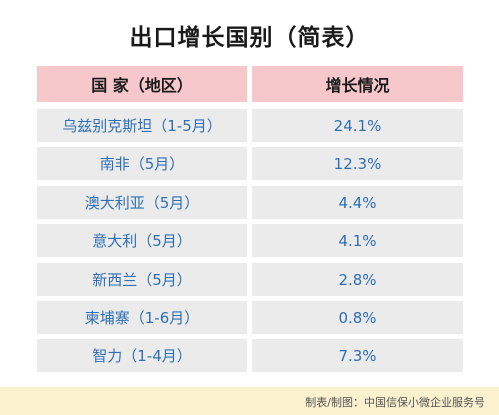 This screenshot has height=415, width=499. I want to click on row-growth: 12.3%, so click(357, 163).